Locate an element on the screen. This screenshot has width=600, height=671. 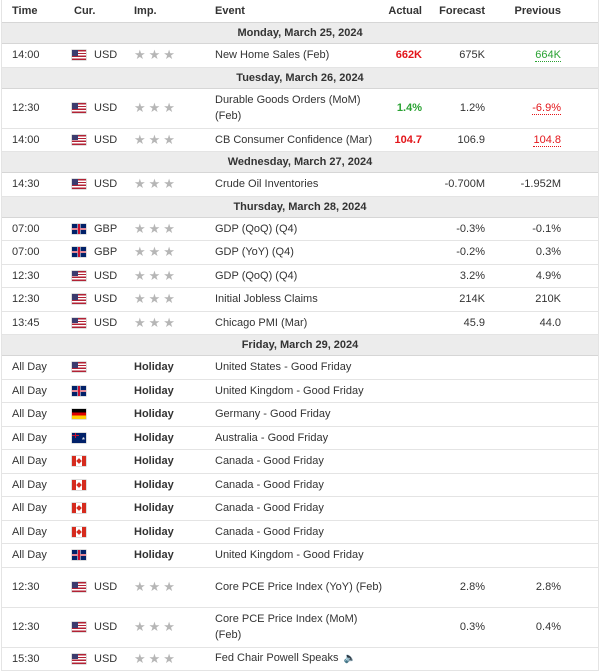
event-name-cell: Crude Oil Inventories is located at coordinates (300, 184).